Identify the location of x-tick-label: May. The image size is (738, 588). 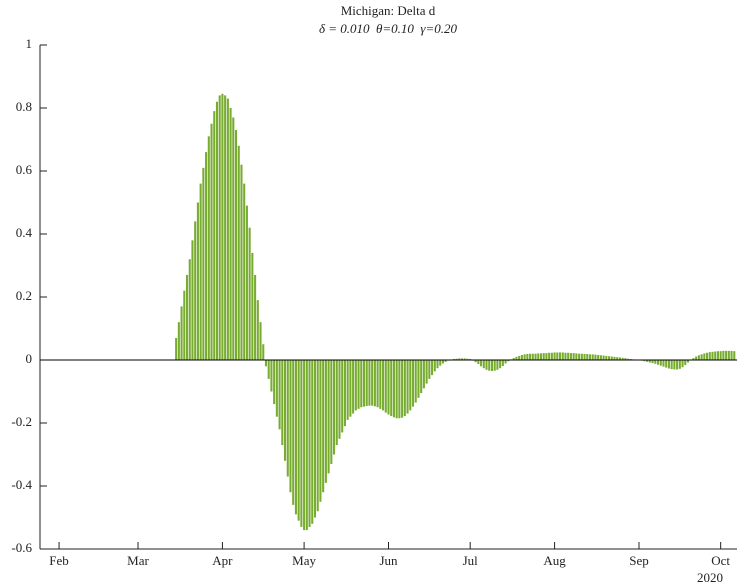
(304, 560).